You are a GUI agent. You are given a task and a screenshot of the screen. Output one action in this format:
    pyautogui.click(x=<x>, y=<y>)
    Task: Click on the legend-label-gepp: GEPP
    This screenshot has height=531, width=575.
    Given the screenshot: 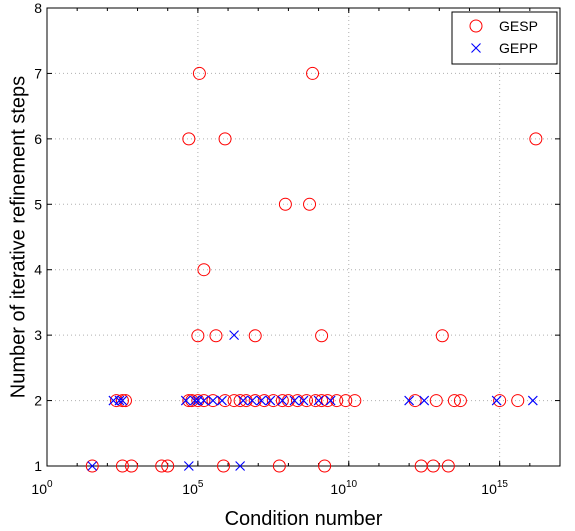 What is the action you would take?
    pyautogui.click(x=518, y=48)
    